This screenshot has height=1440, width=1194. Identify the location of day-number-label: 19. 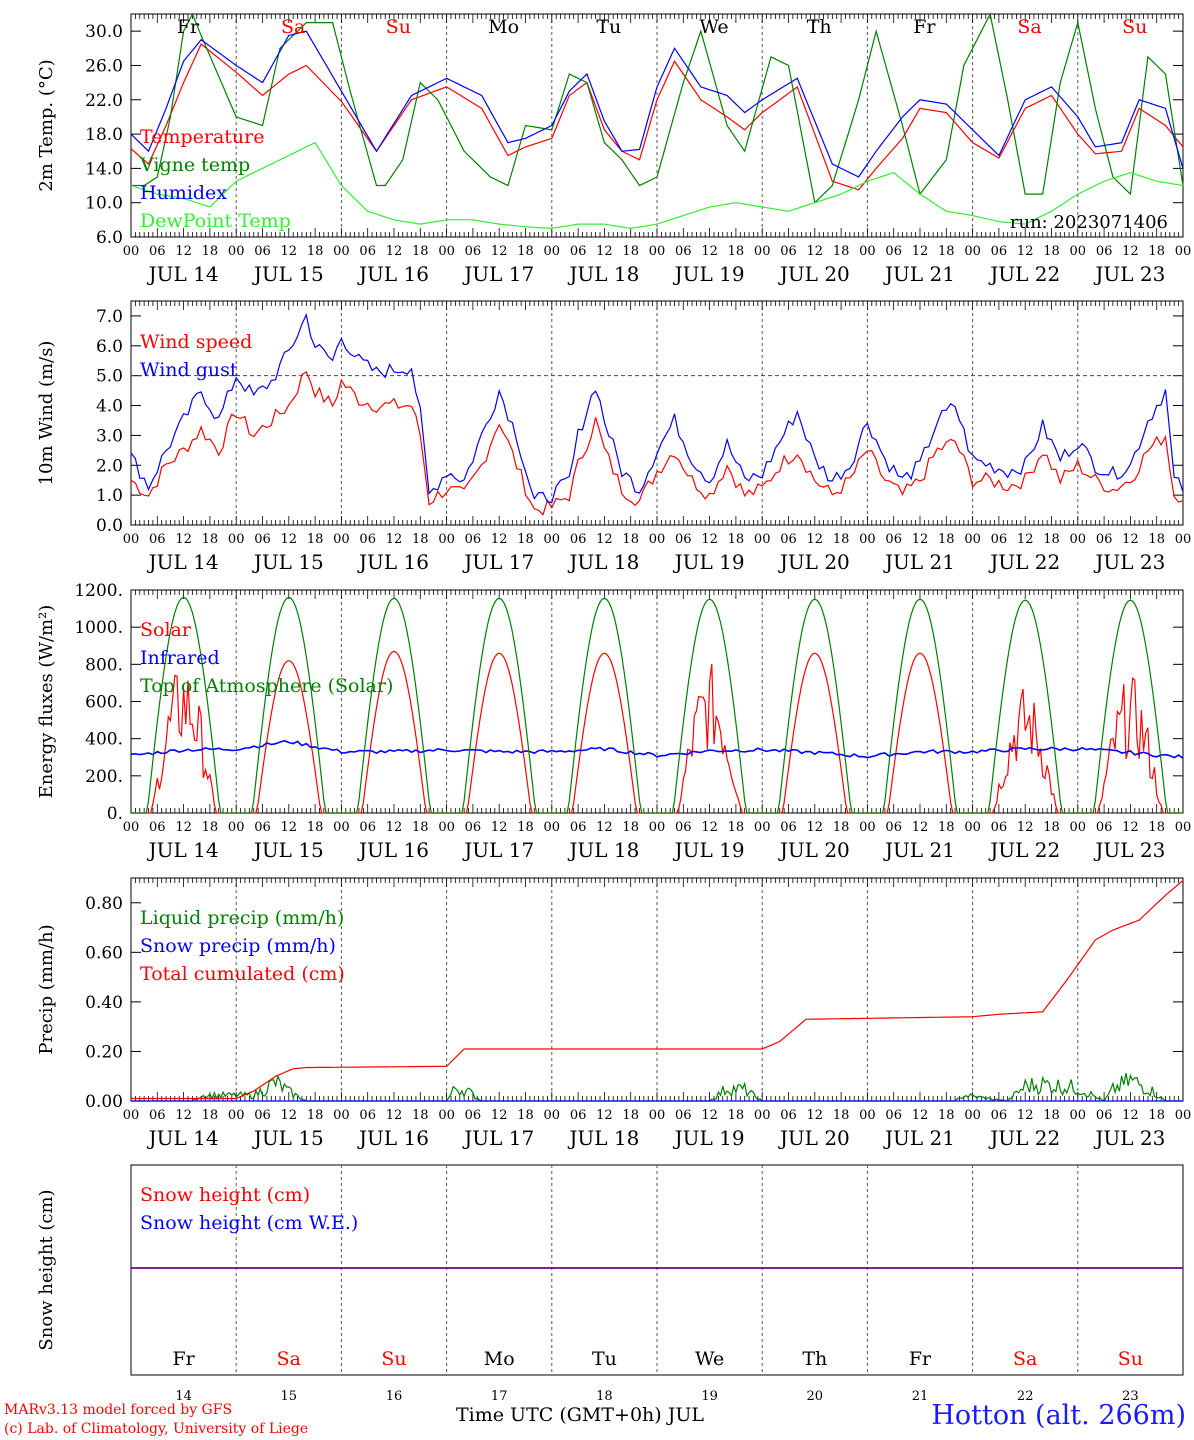
(709, 1396).